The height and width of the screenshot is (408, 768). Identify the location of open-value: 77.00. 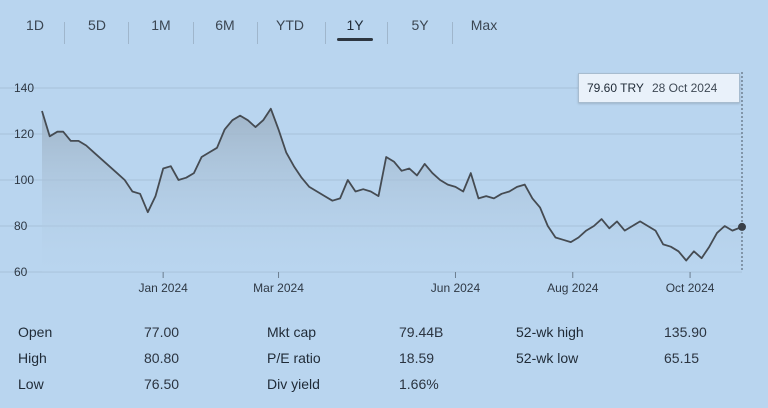
(162, 332).